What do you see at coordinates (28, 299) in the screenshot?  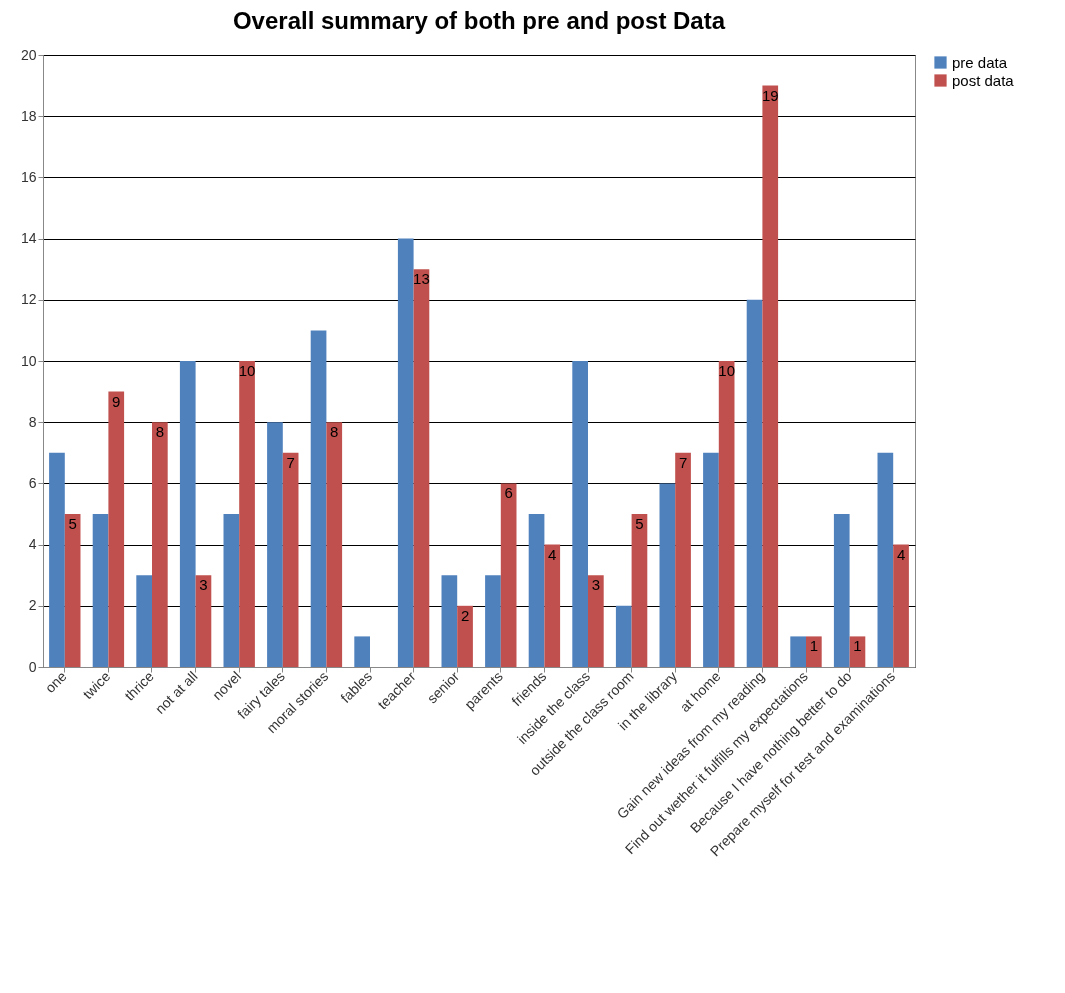 I see `y-tick-label: 12` at bounding box center [28, 299].